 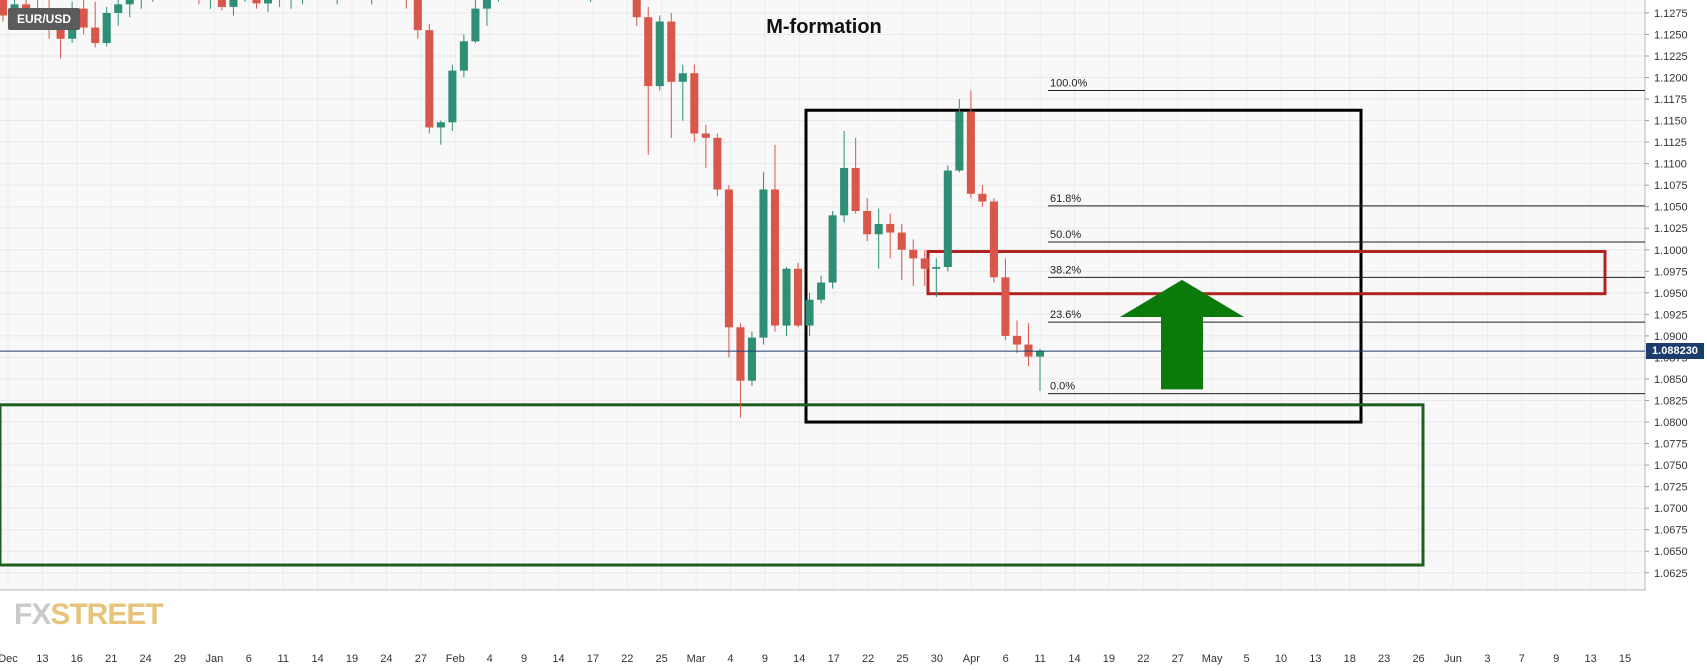 I want to click on fib-level-label: 61.8%, so click(x=1065, y=199).